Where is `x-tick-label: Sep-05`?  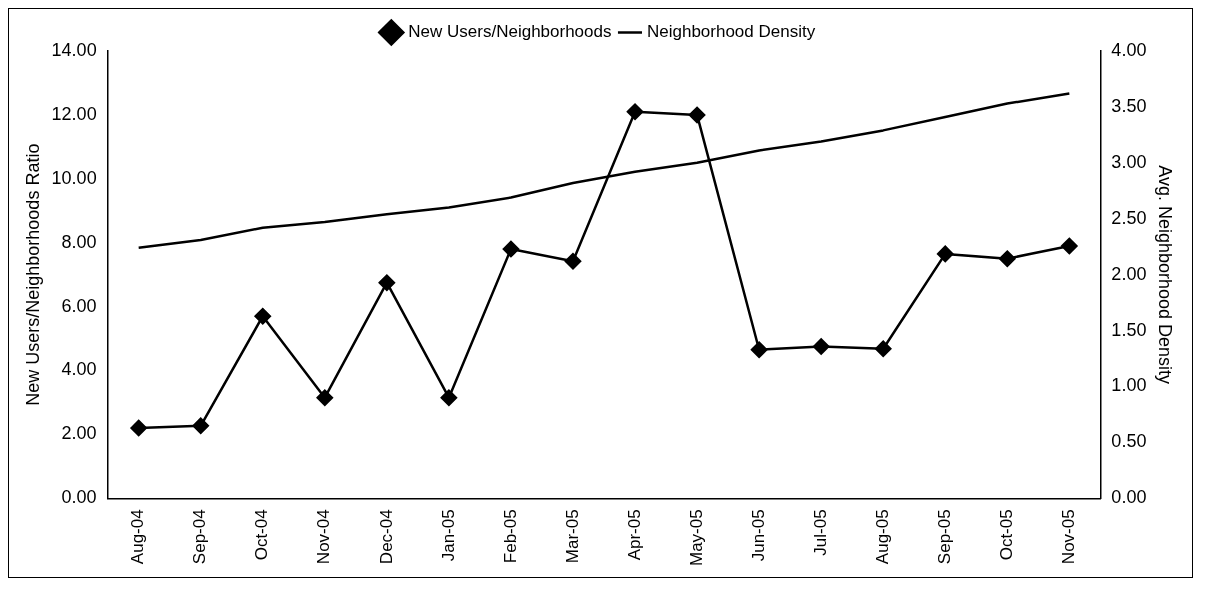
x-tick-label: Sep-05 is located at coordinates (944, 537).